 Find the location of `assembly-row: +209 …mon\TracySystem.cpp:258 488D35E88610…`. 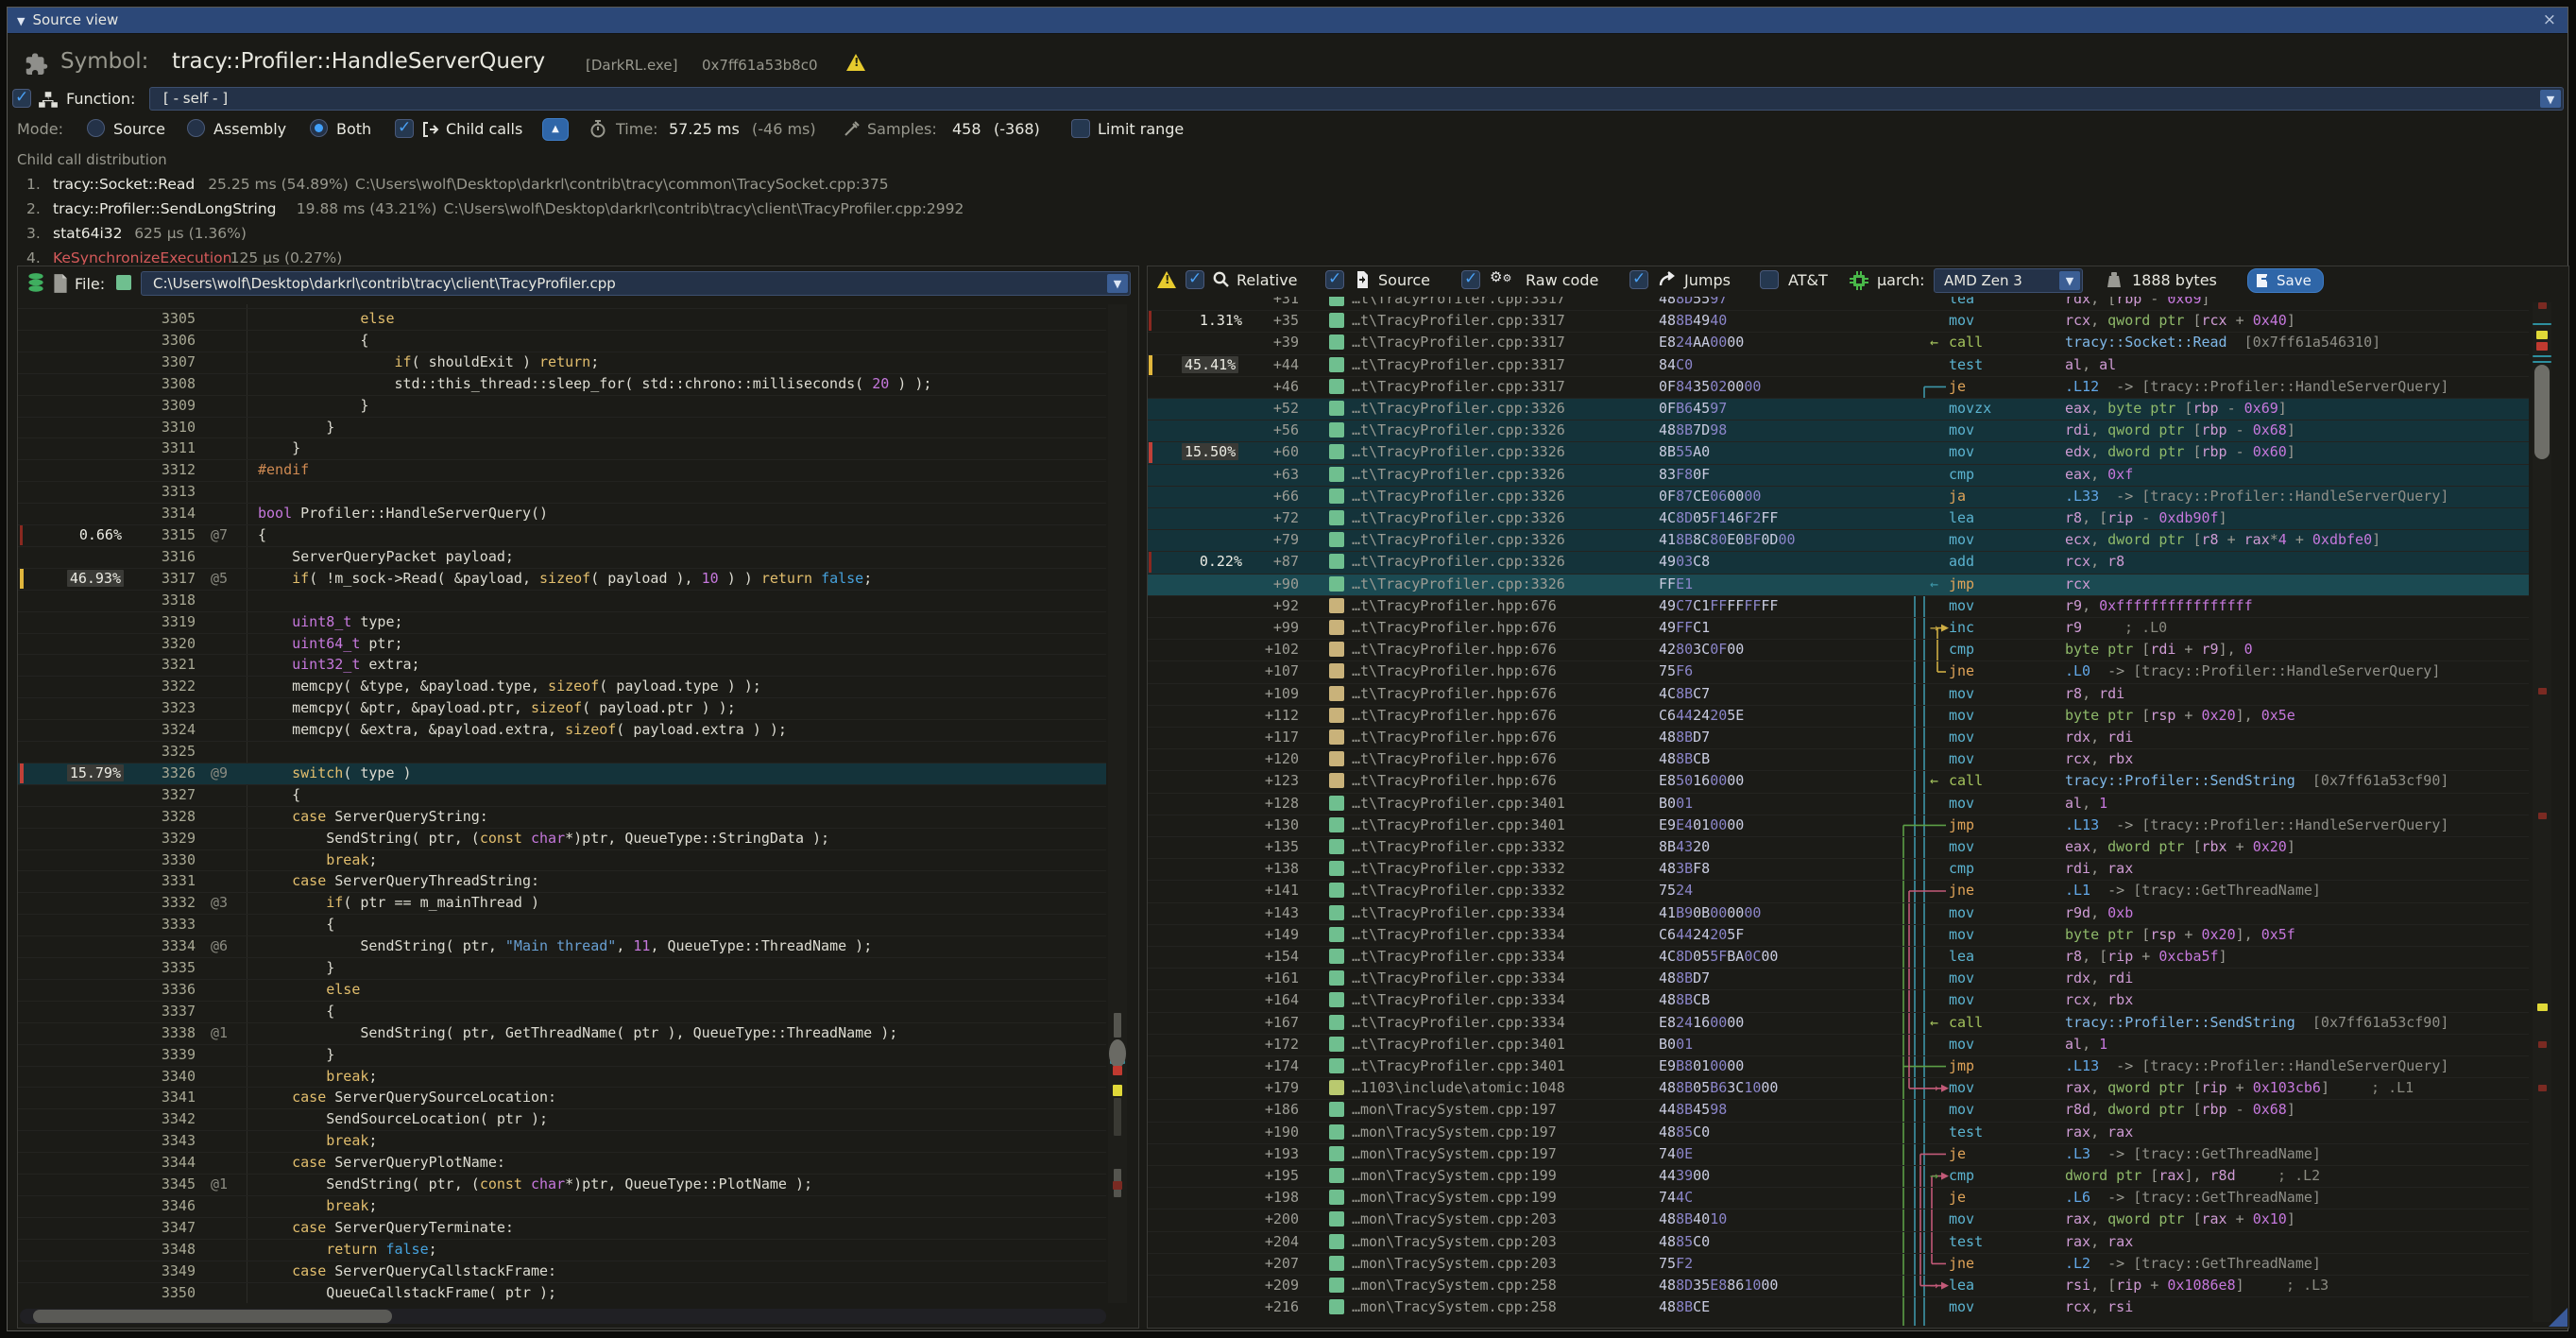

assembly-row: +209 …mon\TracySystem.cpp:258 488D35E88610… is located at coordinates (1839, 1285).